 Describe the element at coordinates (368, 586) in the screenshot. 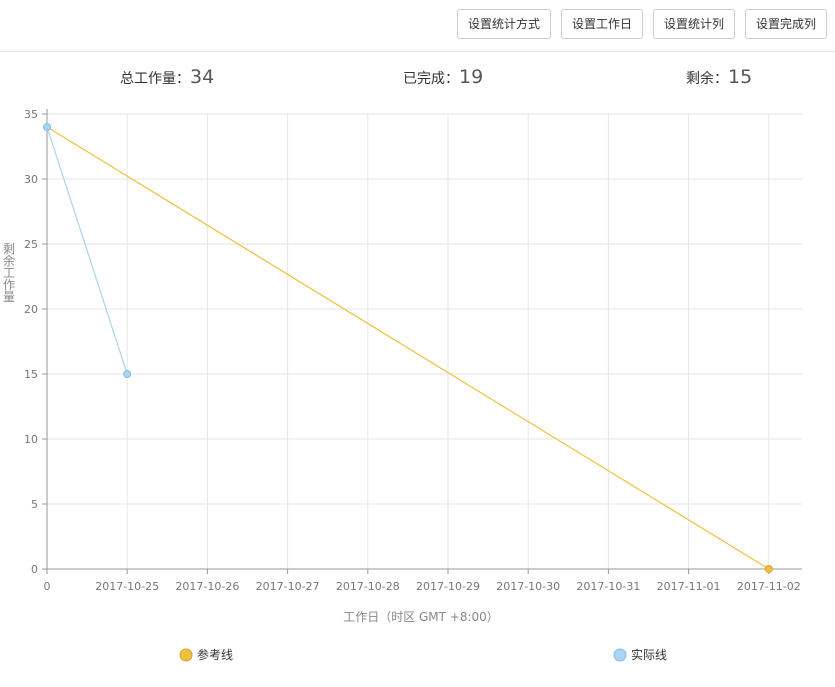

I see `x-tick-label: 2017-10-28` at that location.